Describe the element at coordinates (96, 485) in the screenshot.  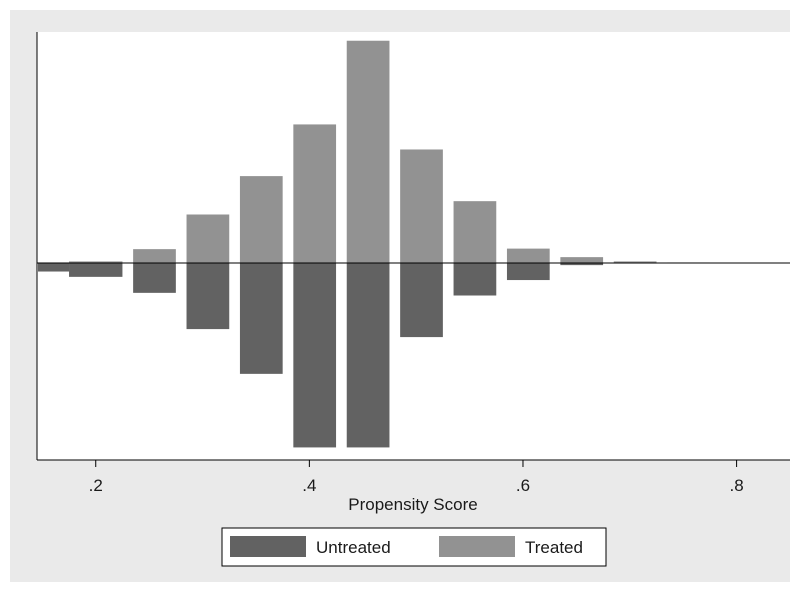
I see `x-tick-label: .2` at that location.